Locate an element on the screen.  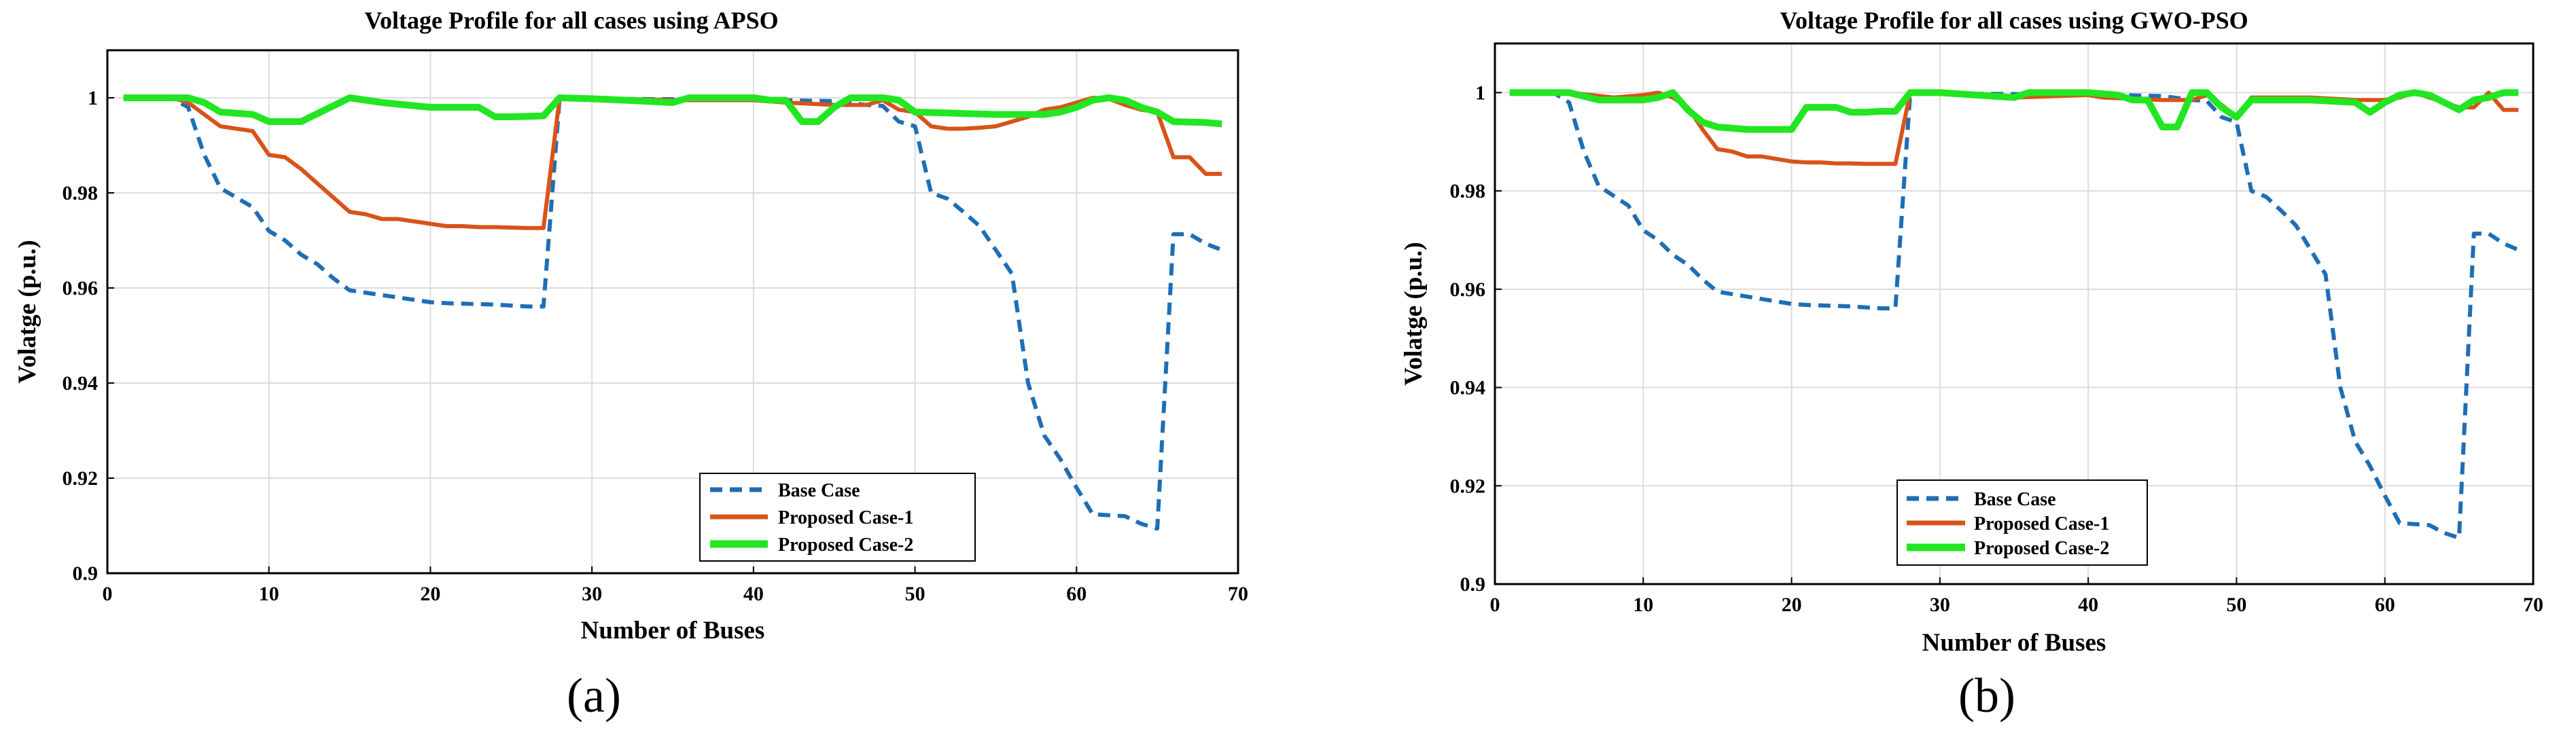
legend-label-proposed-case-1-b: Proposed Case-1 is located at coordinates (2041, 523).